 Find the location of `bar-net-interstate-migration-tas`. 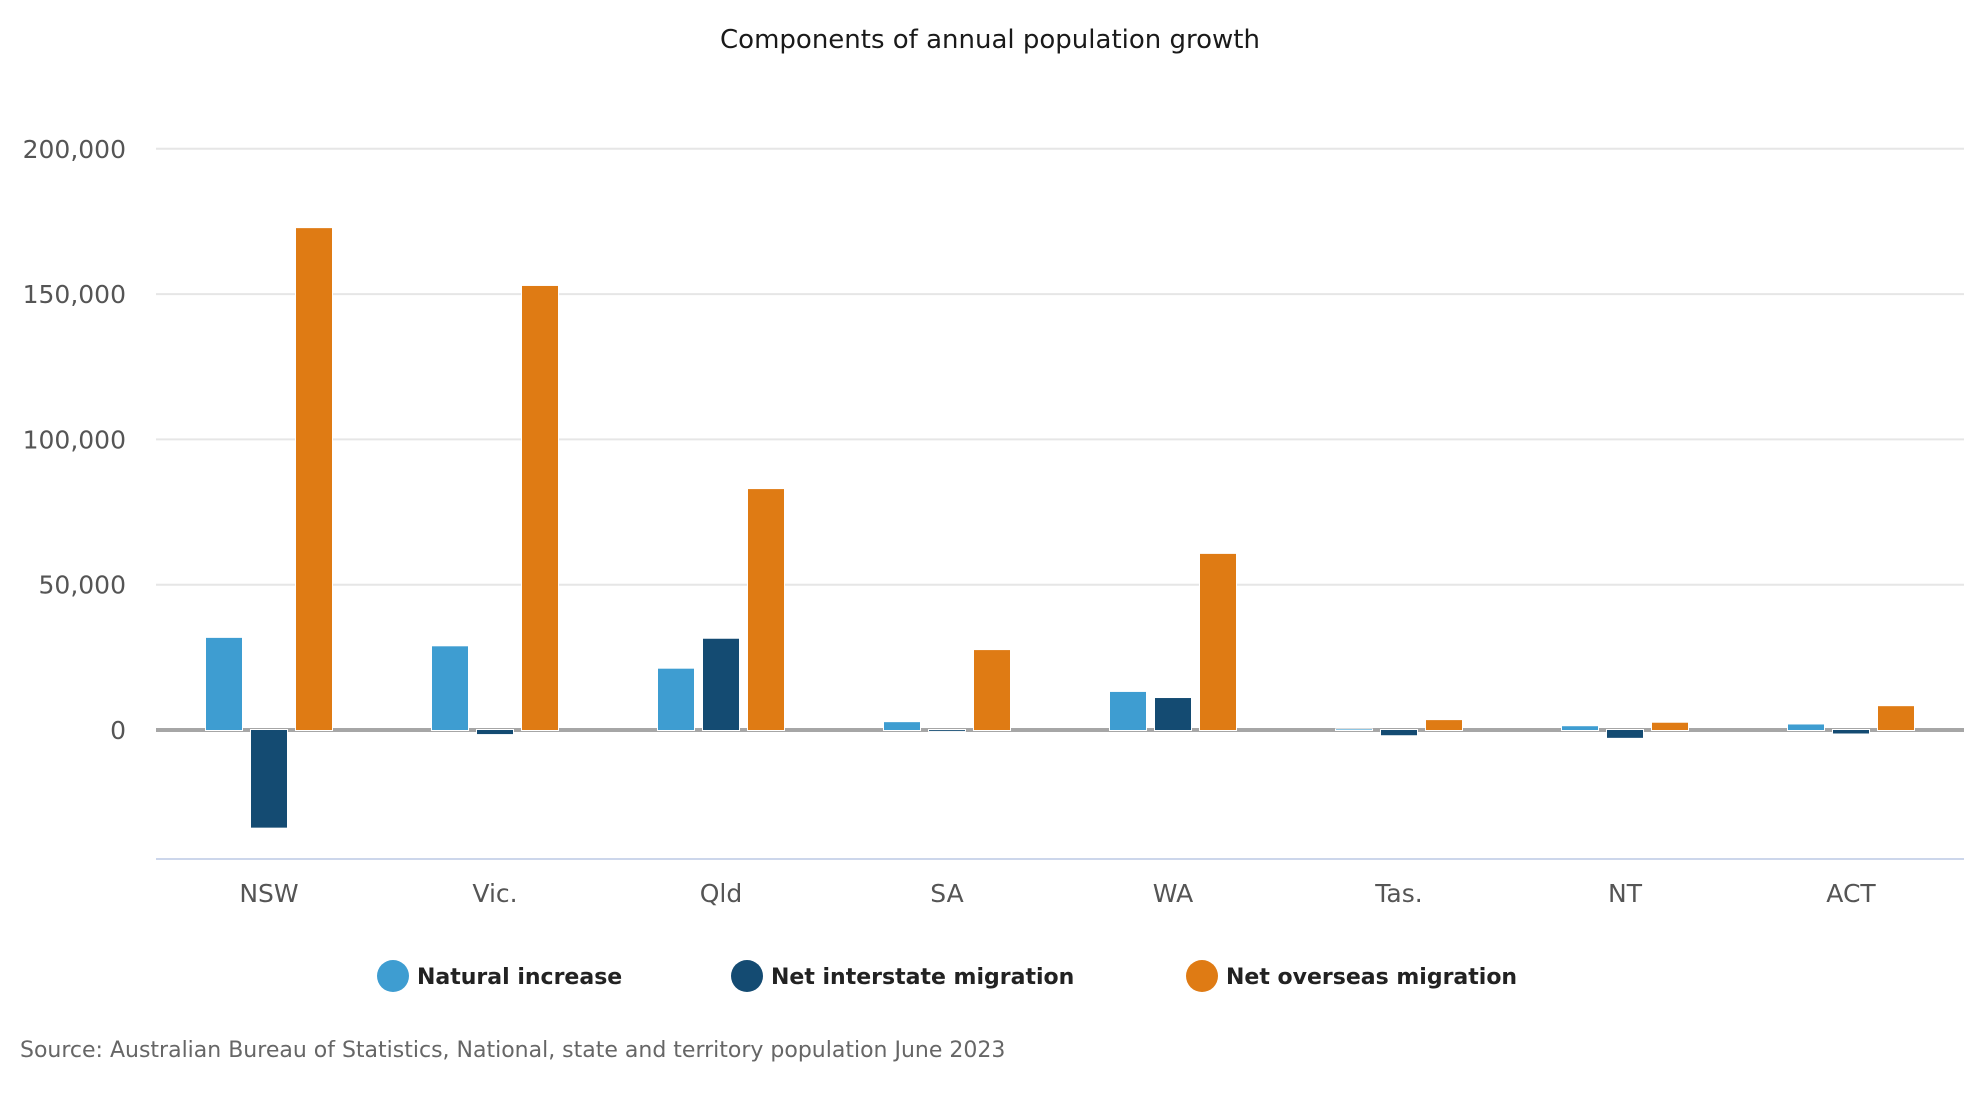

bar-net-interstate-migration-tas is located at coordinates (1399, 733).